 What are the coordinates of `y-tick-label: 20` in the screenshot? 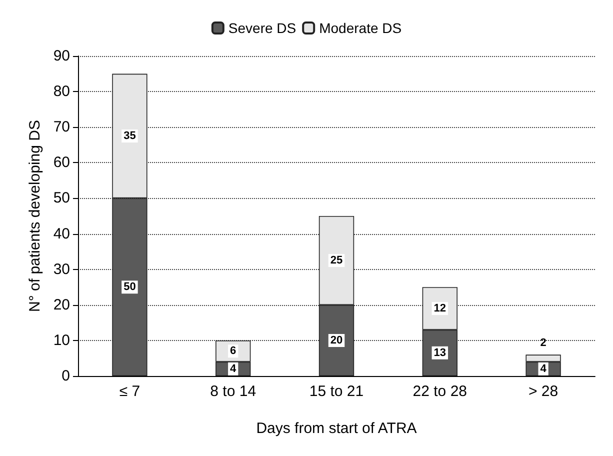 It's located at (61, 305).